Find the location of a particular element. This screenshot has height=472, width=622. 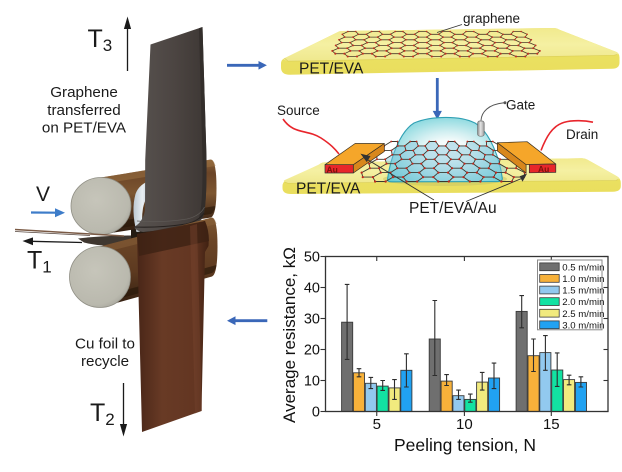

svg-text: V is located at coordinates (43, 194).